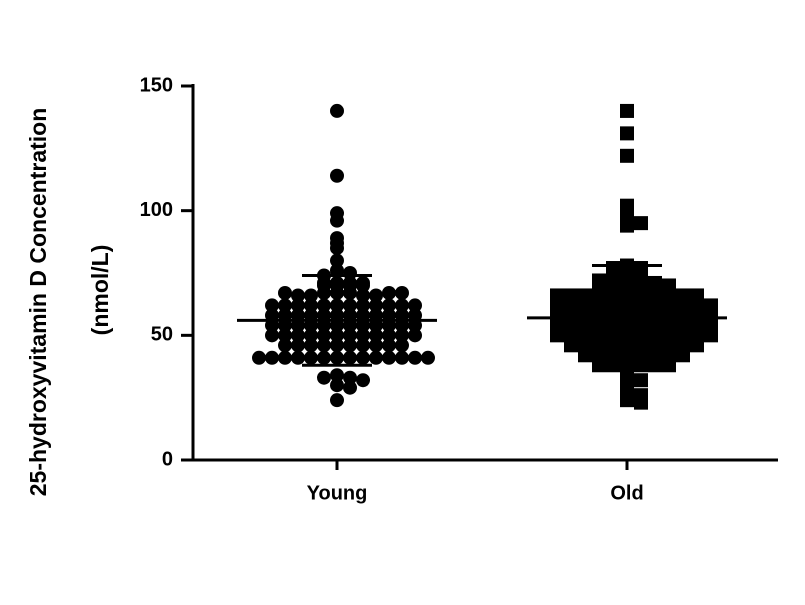 This screenshot has width=805, height=605. I want to click on y-tick-label: 0, so click(167, 459).